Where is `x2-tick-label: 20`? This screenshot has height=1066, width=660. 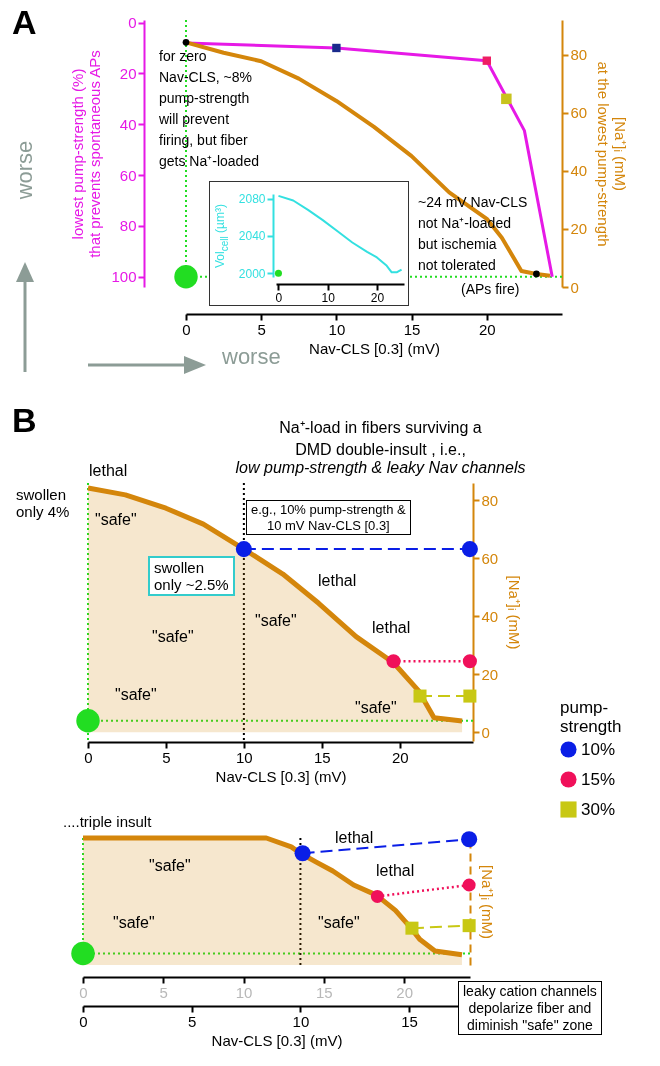
x2-tick-label: 20 is located at coordinates (405, 992).